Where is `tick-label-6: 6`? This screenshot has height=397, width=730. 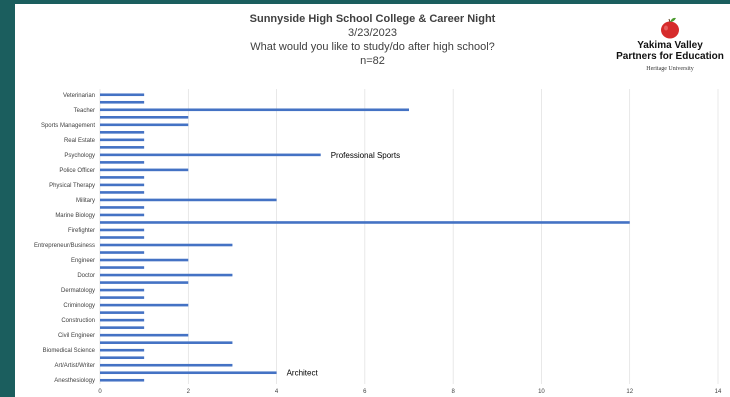 tick-label-6: 6 is located at coordinates (365, 392).